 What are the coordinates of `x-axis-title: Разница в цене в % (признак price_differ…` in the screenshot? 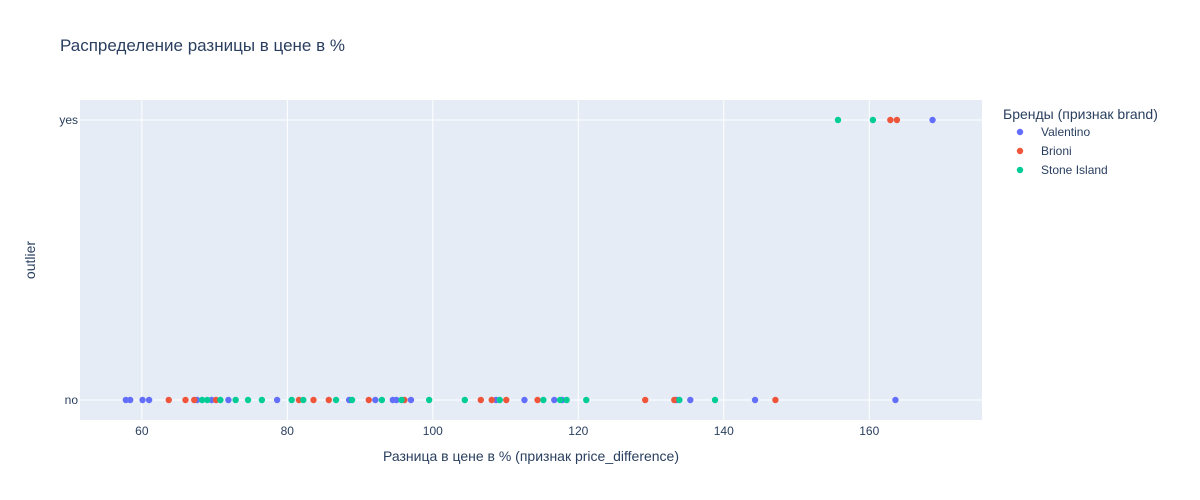 It's located at (531, 456).